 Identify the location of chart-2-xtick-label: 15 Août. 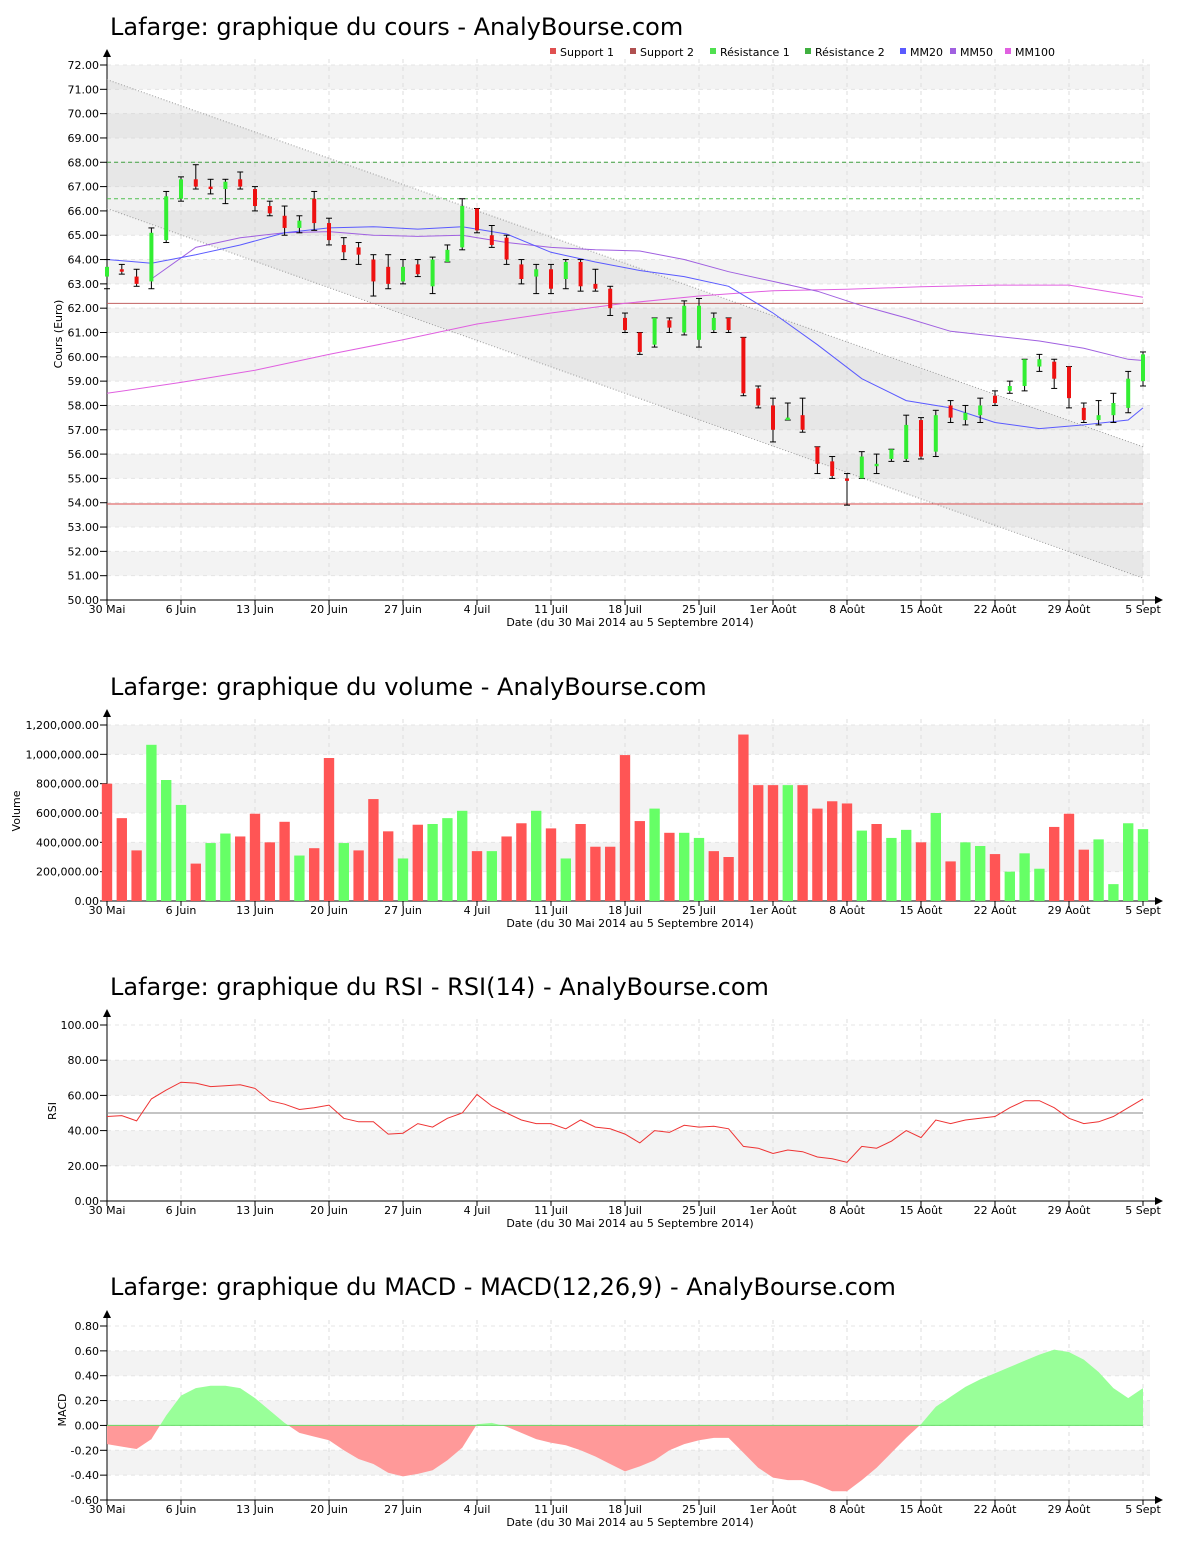
(922, 1210).